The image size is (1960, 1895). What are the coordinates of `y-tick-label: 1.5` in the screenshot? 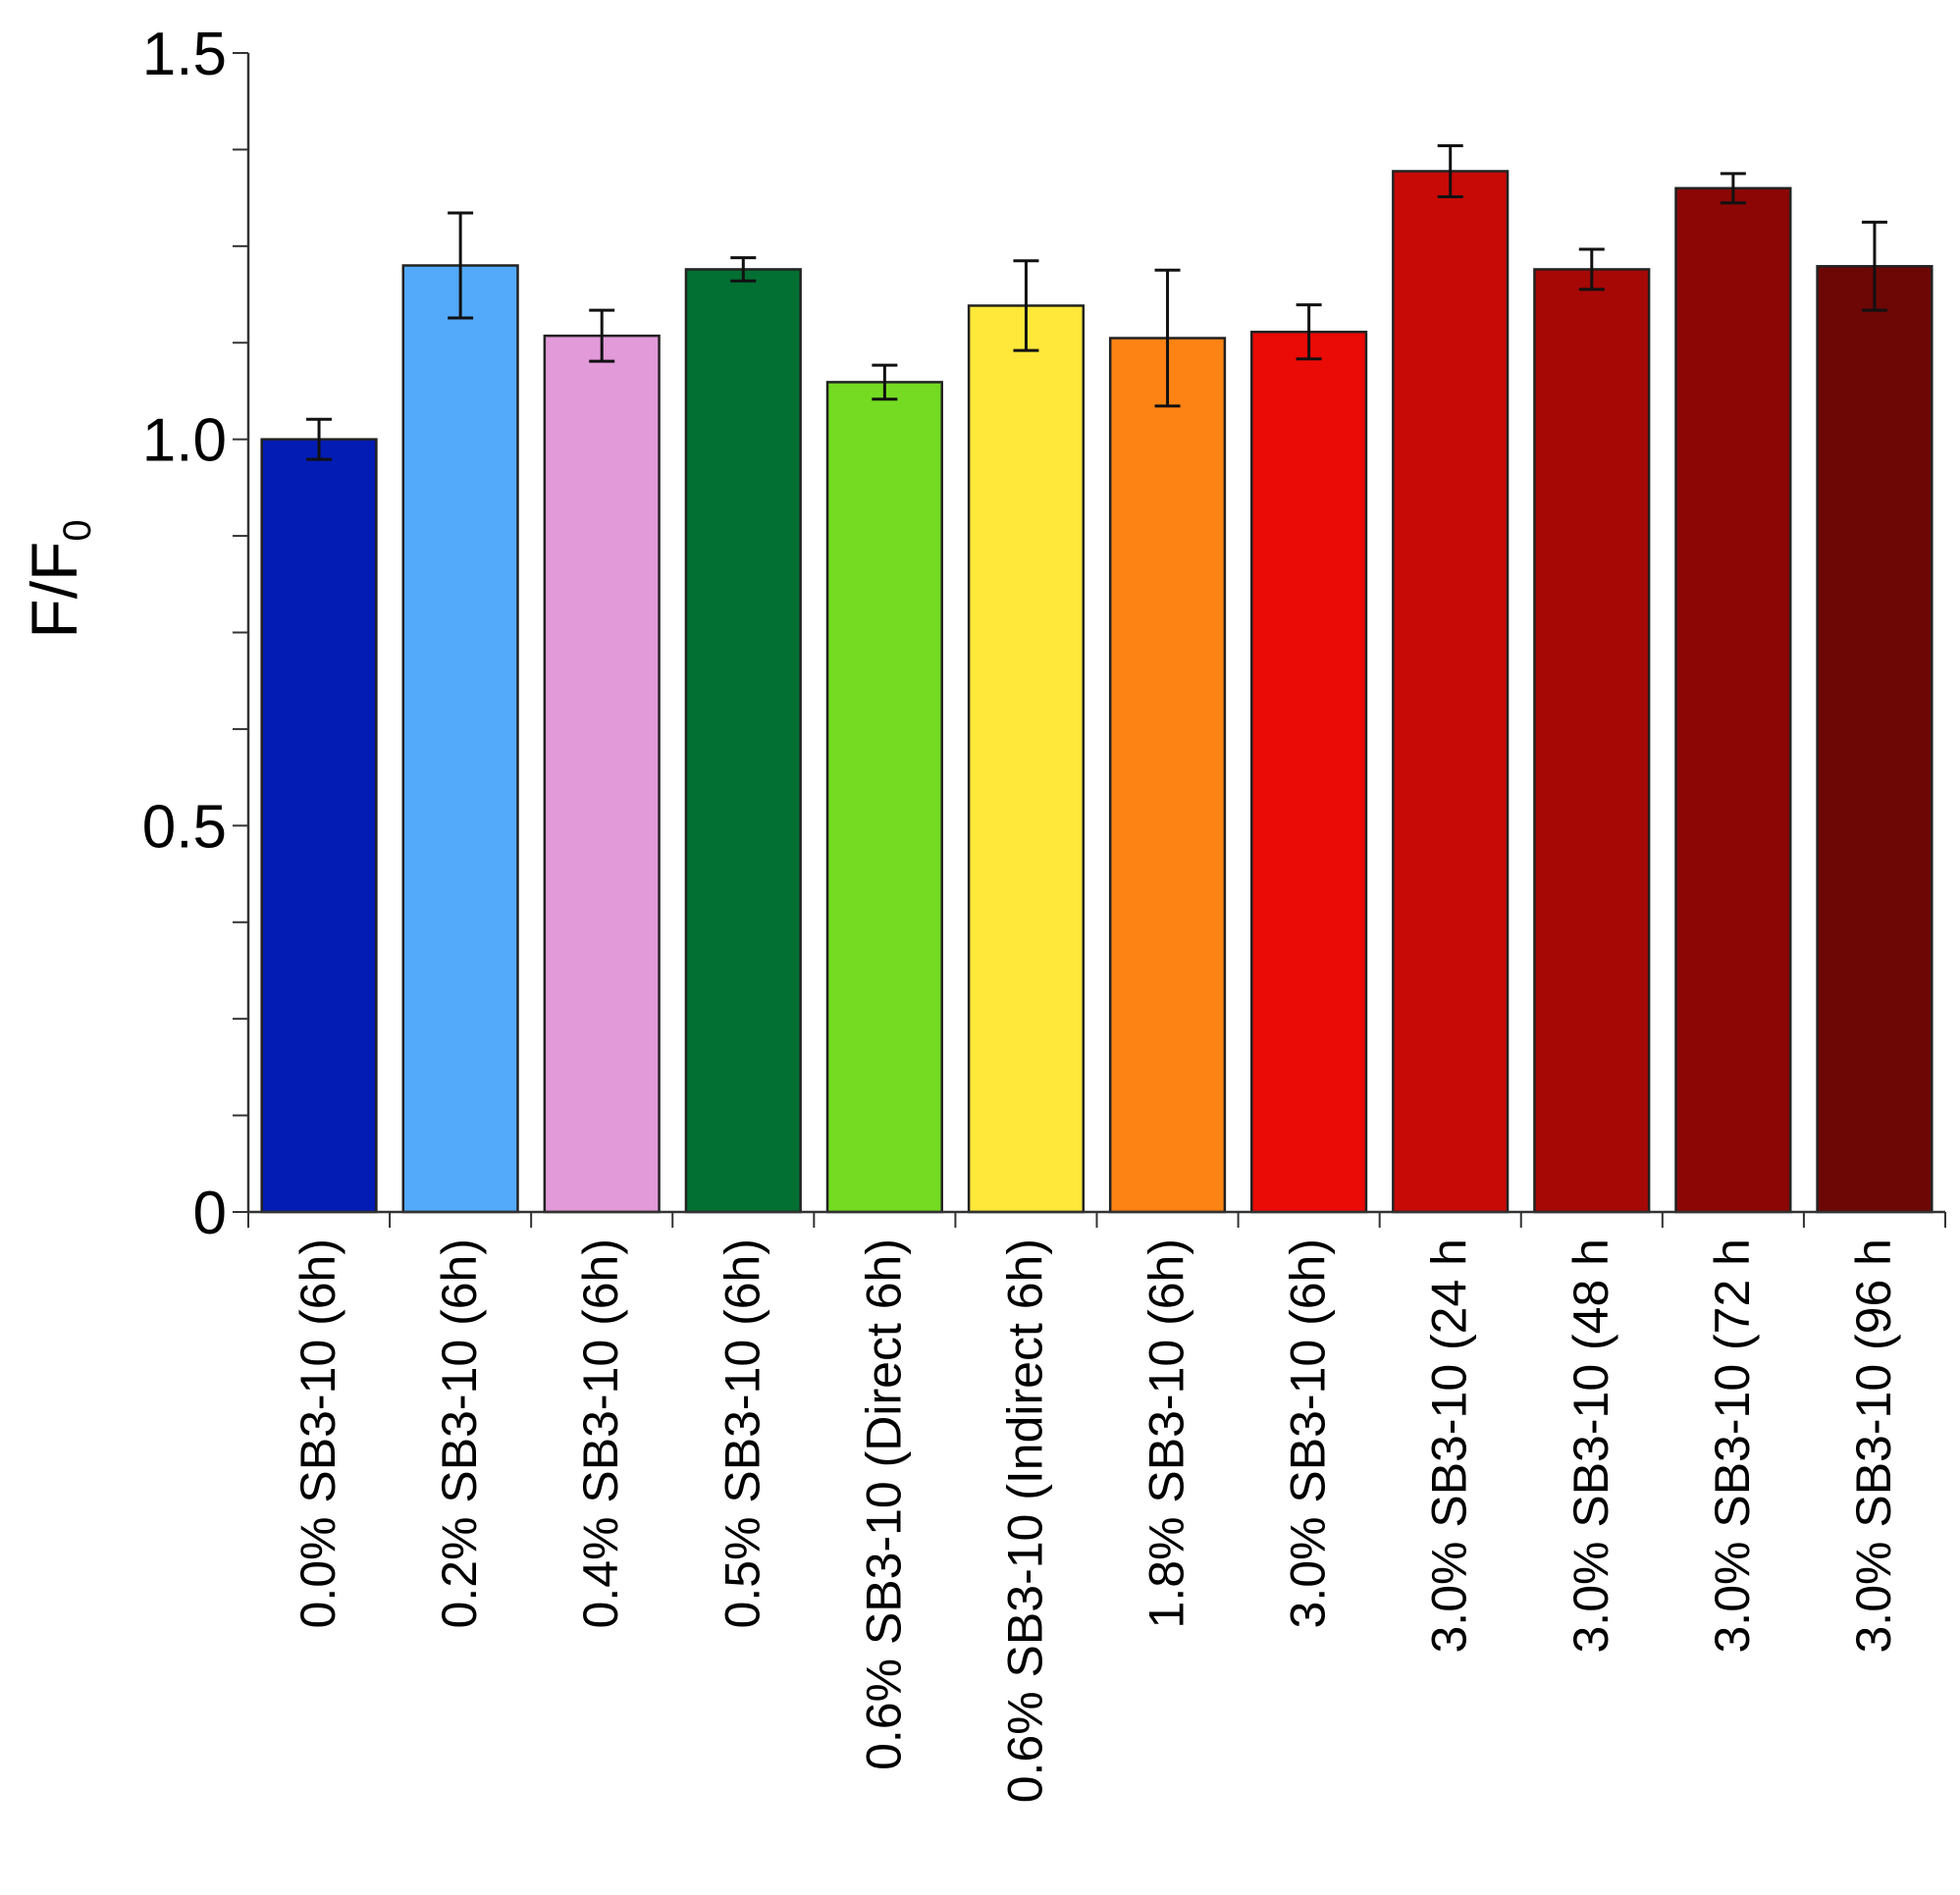 It's located at (184, 54).